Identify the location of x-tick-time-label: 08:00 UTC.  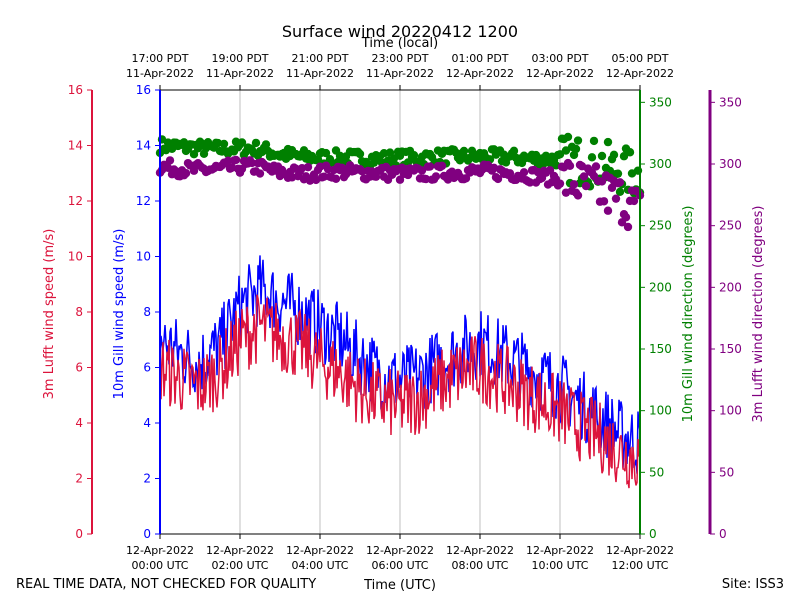
(479, 565).